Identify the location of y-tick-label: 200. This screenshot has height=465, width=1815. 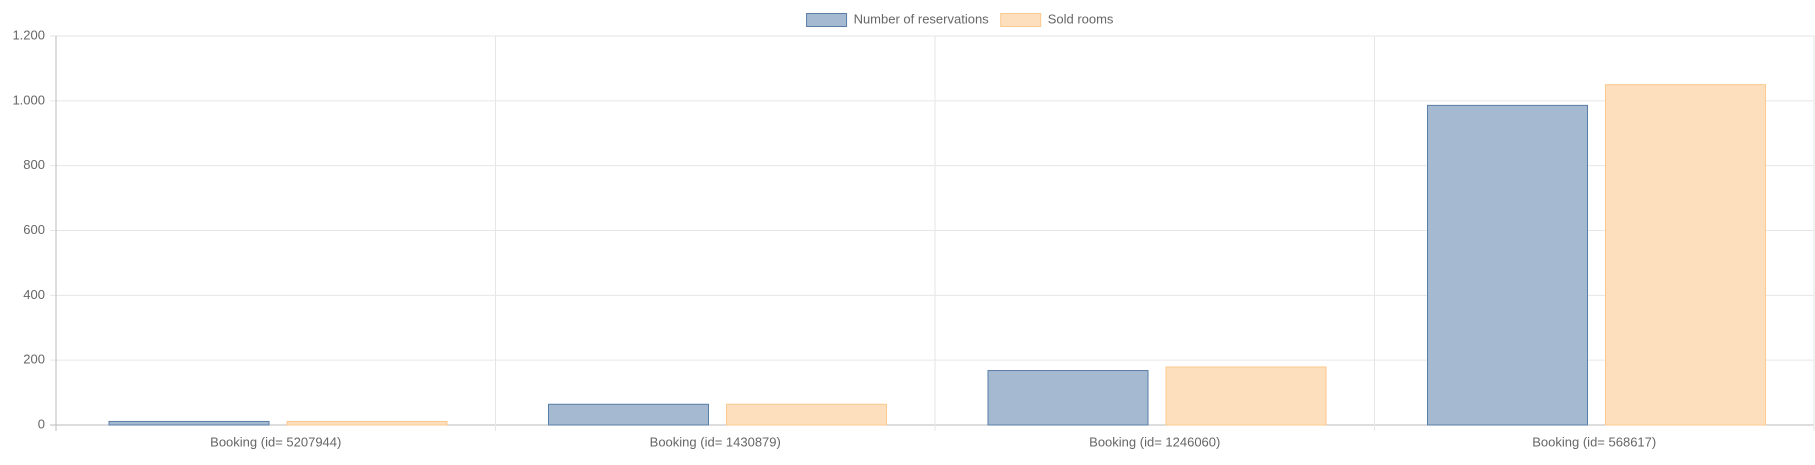
(34, 359).